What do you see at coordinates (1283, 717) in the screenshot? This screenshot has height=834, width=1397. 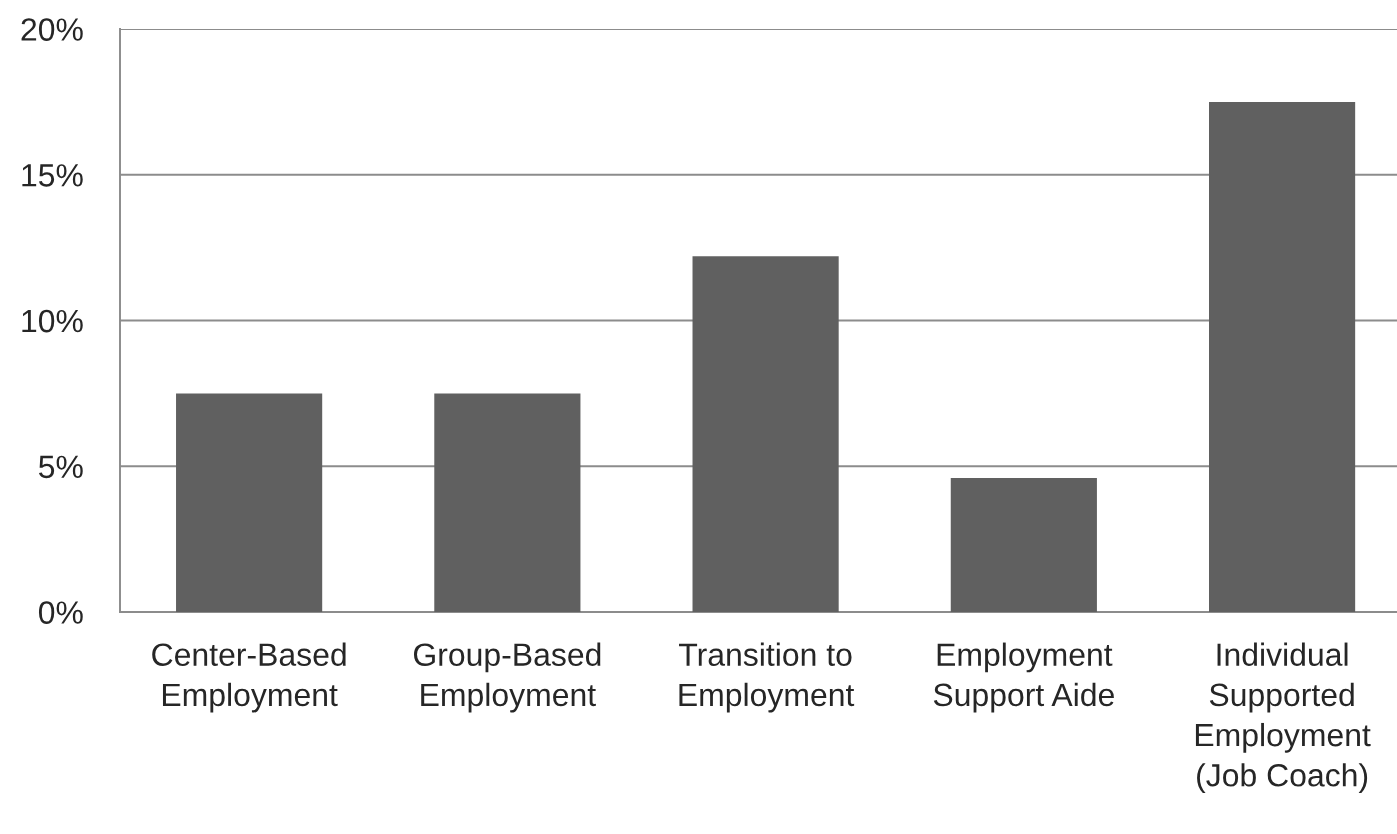 I see `x-tick-label: Individual Supported Employment (Job Coach)` at bounding box center [1283, 717].